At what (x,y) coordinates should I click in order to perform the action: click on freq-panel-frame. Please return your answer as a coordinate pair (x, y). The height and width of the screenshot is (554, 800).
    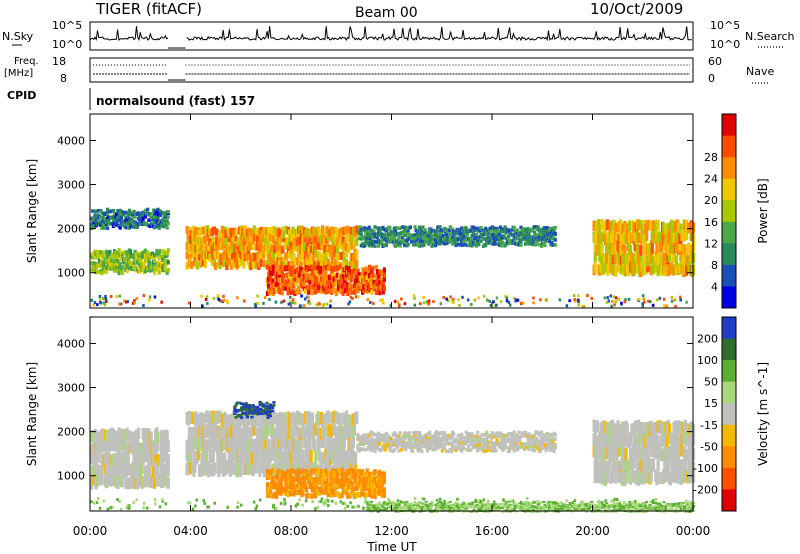
    Looking at the image, I should click on (391, 70).